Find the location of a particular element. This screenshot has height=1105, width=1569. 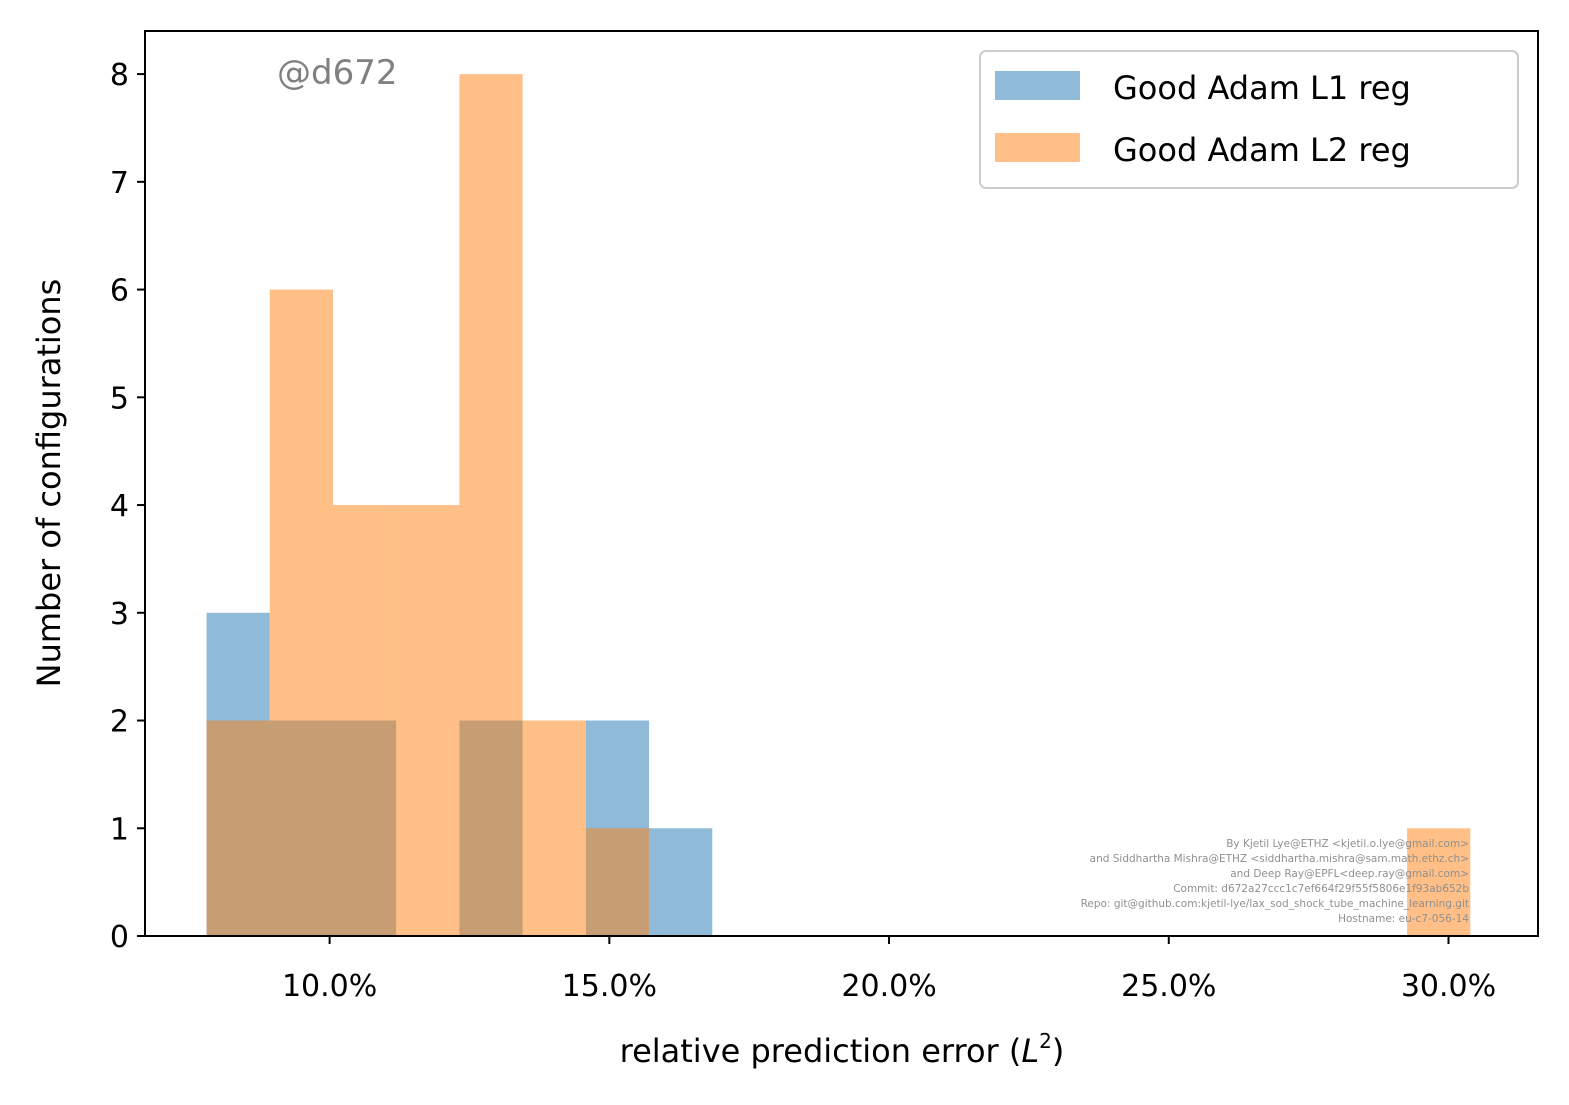

legend-swatch-l1 is located at coordinates (1037, 85).